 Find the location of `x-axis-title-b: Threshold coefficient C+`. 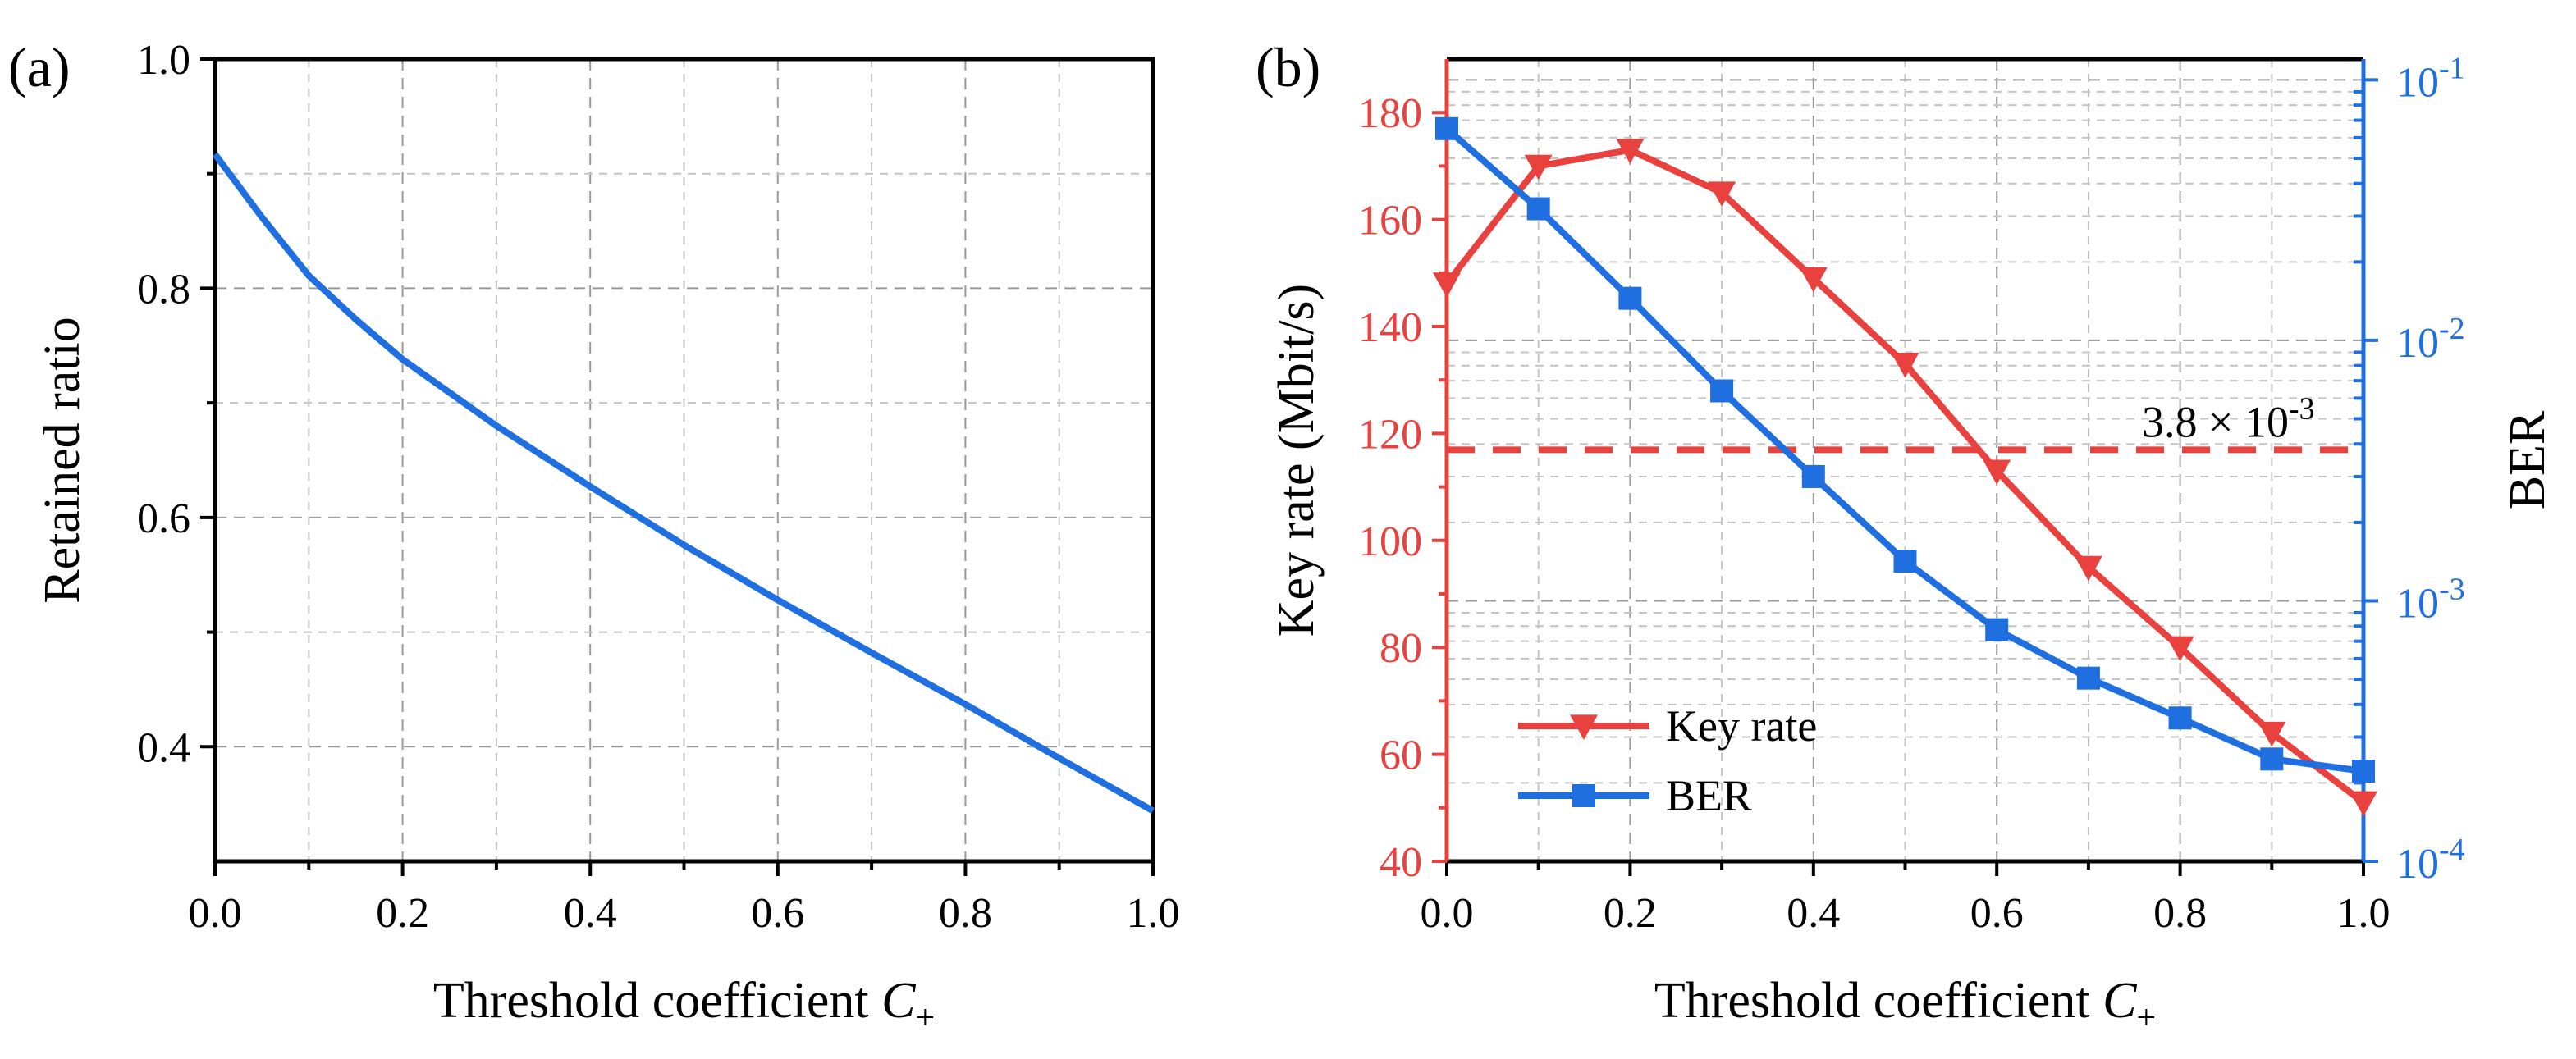

x-axis-title-b: Threshold coefficient C+ is located at coordinates (1905, 1005).